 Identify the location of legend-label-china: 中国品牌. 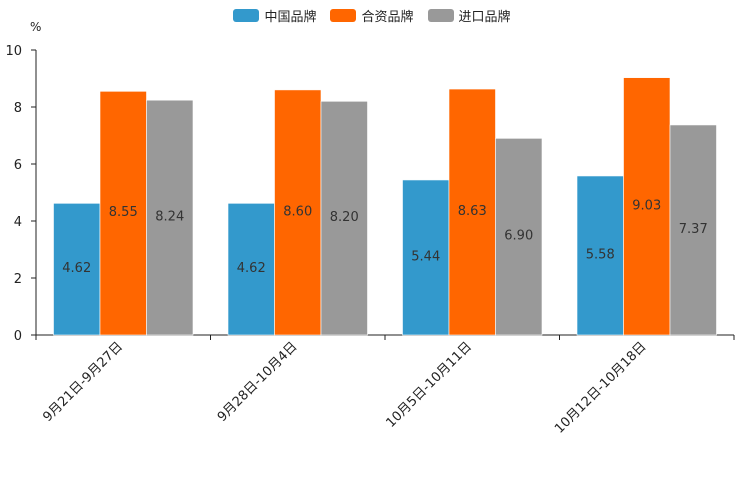
(290, 17).